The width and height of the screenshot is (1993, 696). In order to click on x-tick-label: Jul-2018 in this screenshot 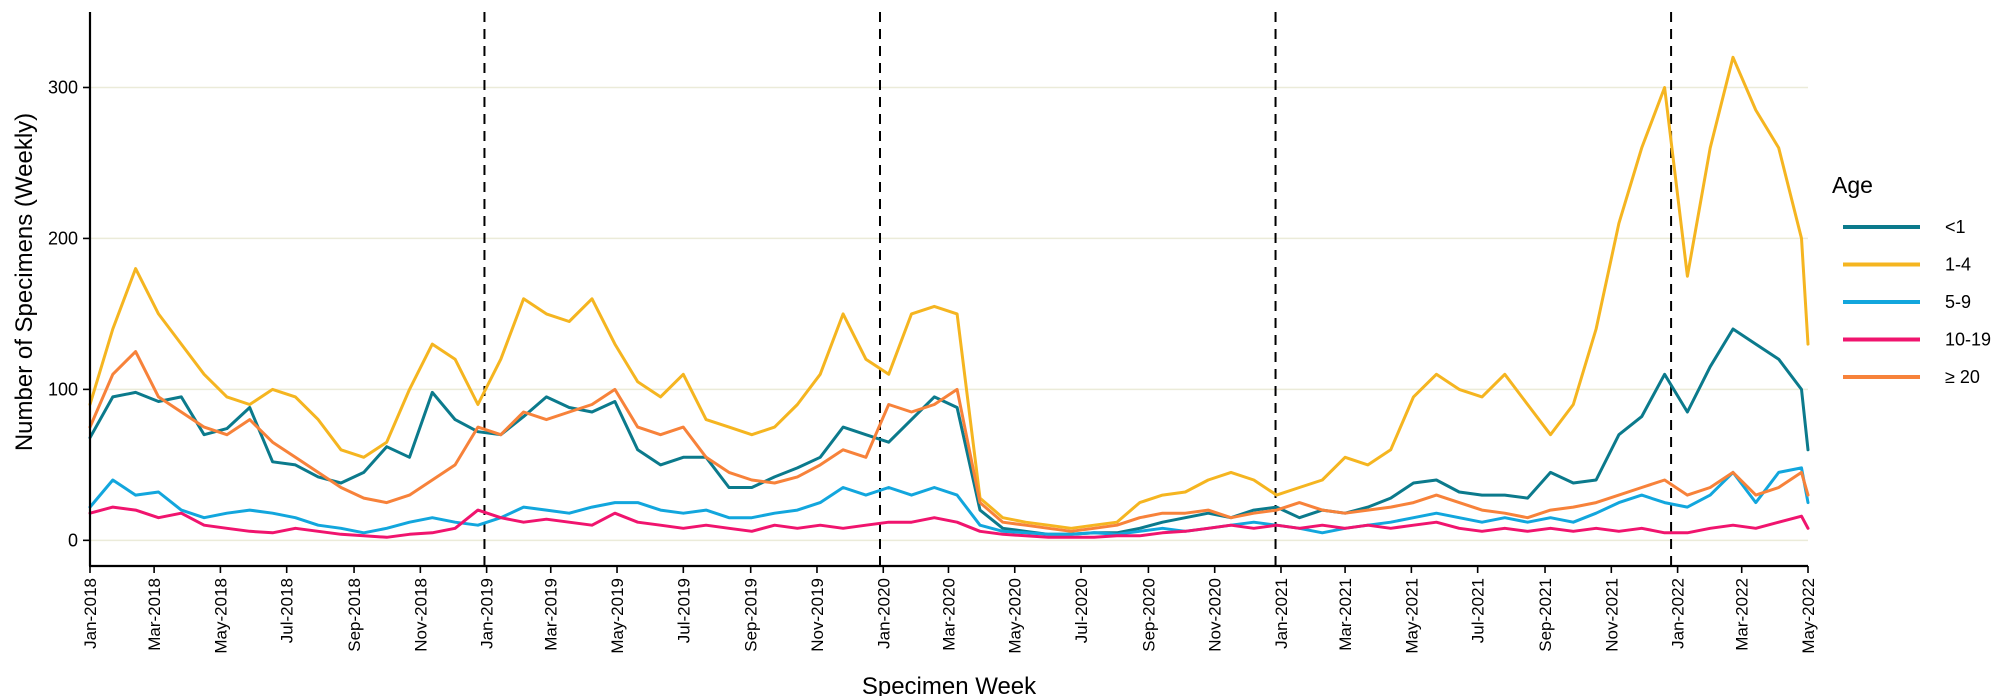, I will do `click(287, 610)`.